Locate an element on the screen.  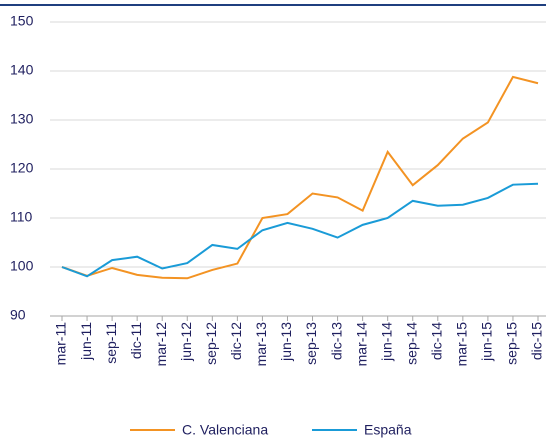
x-tick-label: jun-13 is located at coordinates (286, 342).